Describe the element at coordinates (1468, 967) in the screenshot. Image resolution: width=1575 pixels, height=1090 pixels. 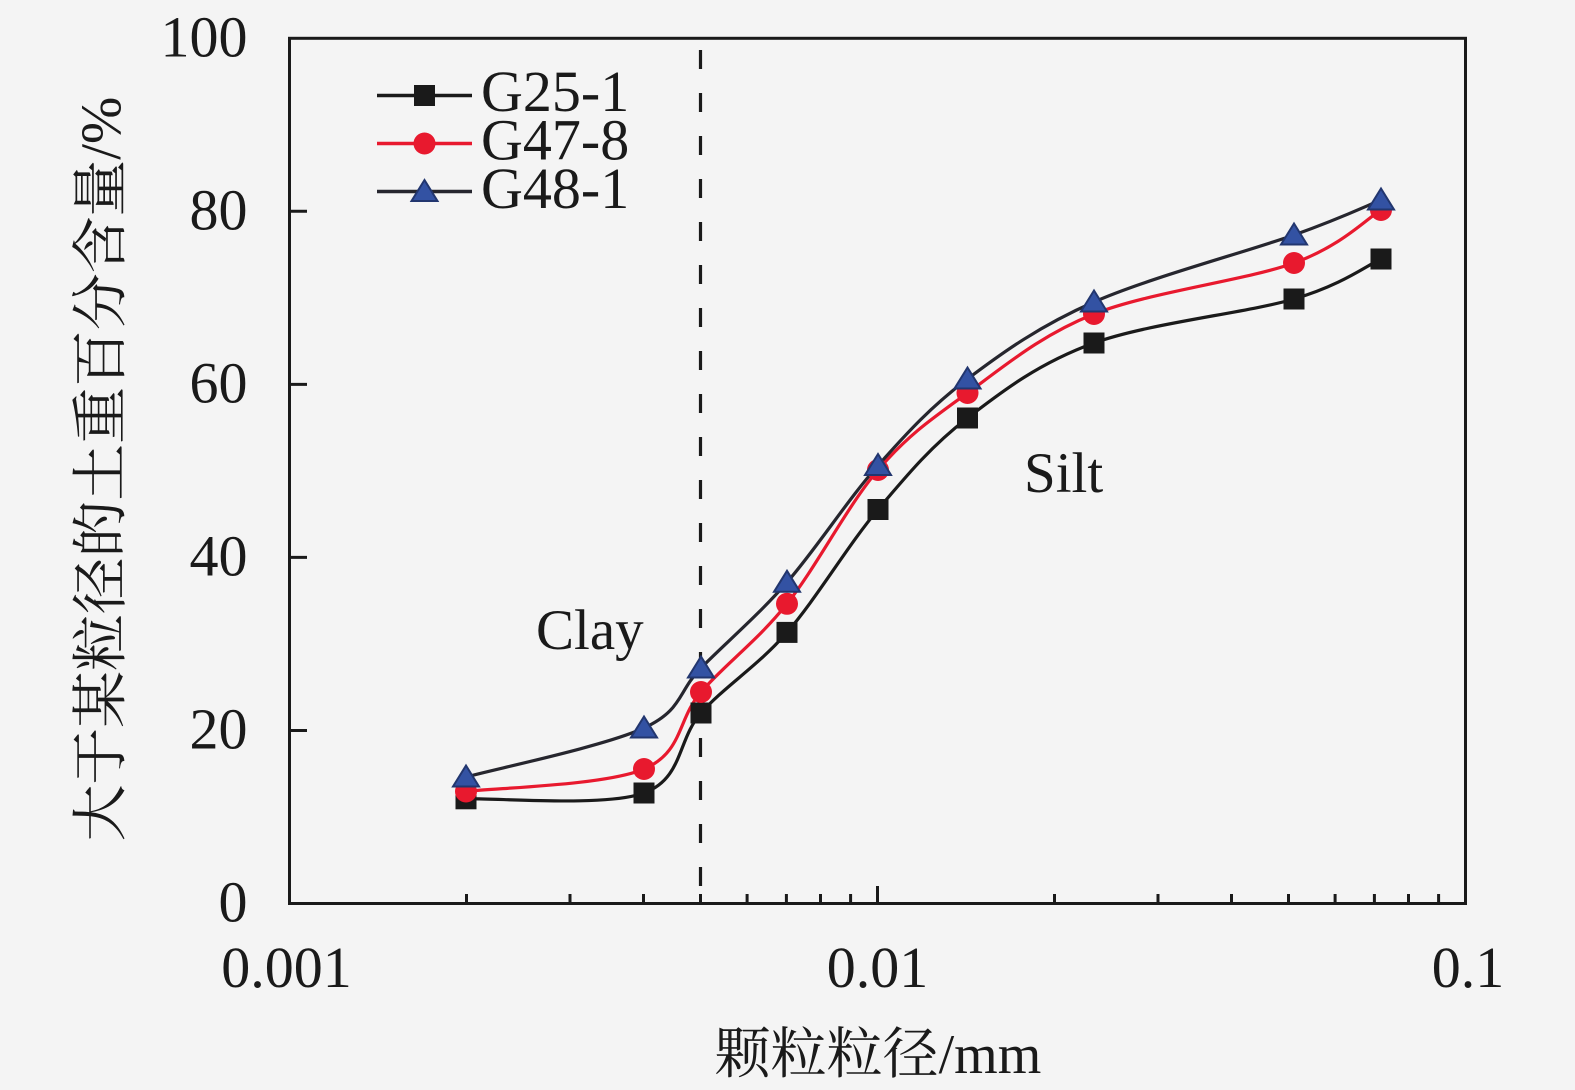
I see `svg-text: 0.1` at that location.